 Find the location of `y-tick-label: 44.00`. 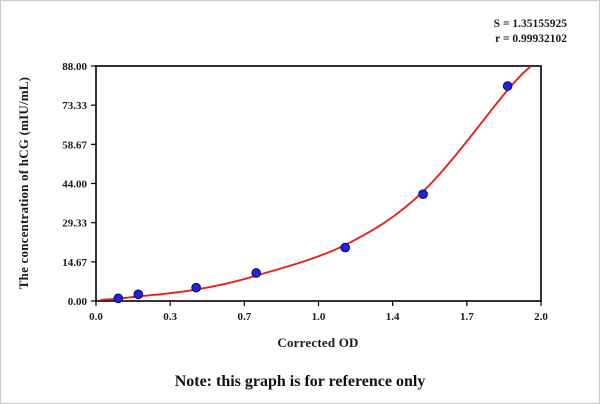

y-tick-label: 44.00 is located at coordinates (74, 185).